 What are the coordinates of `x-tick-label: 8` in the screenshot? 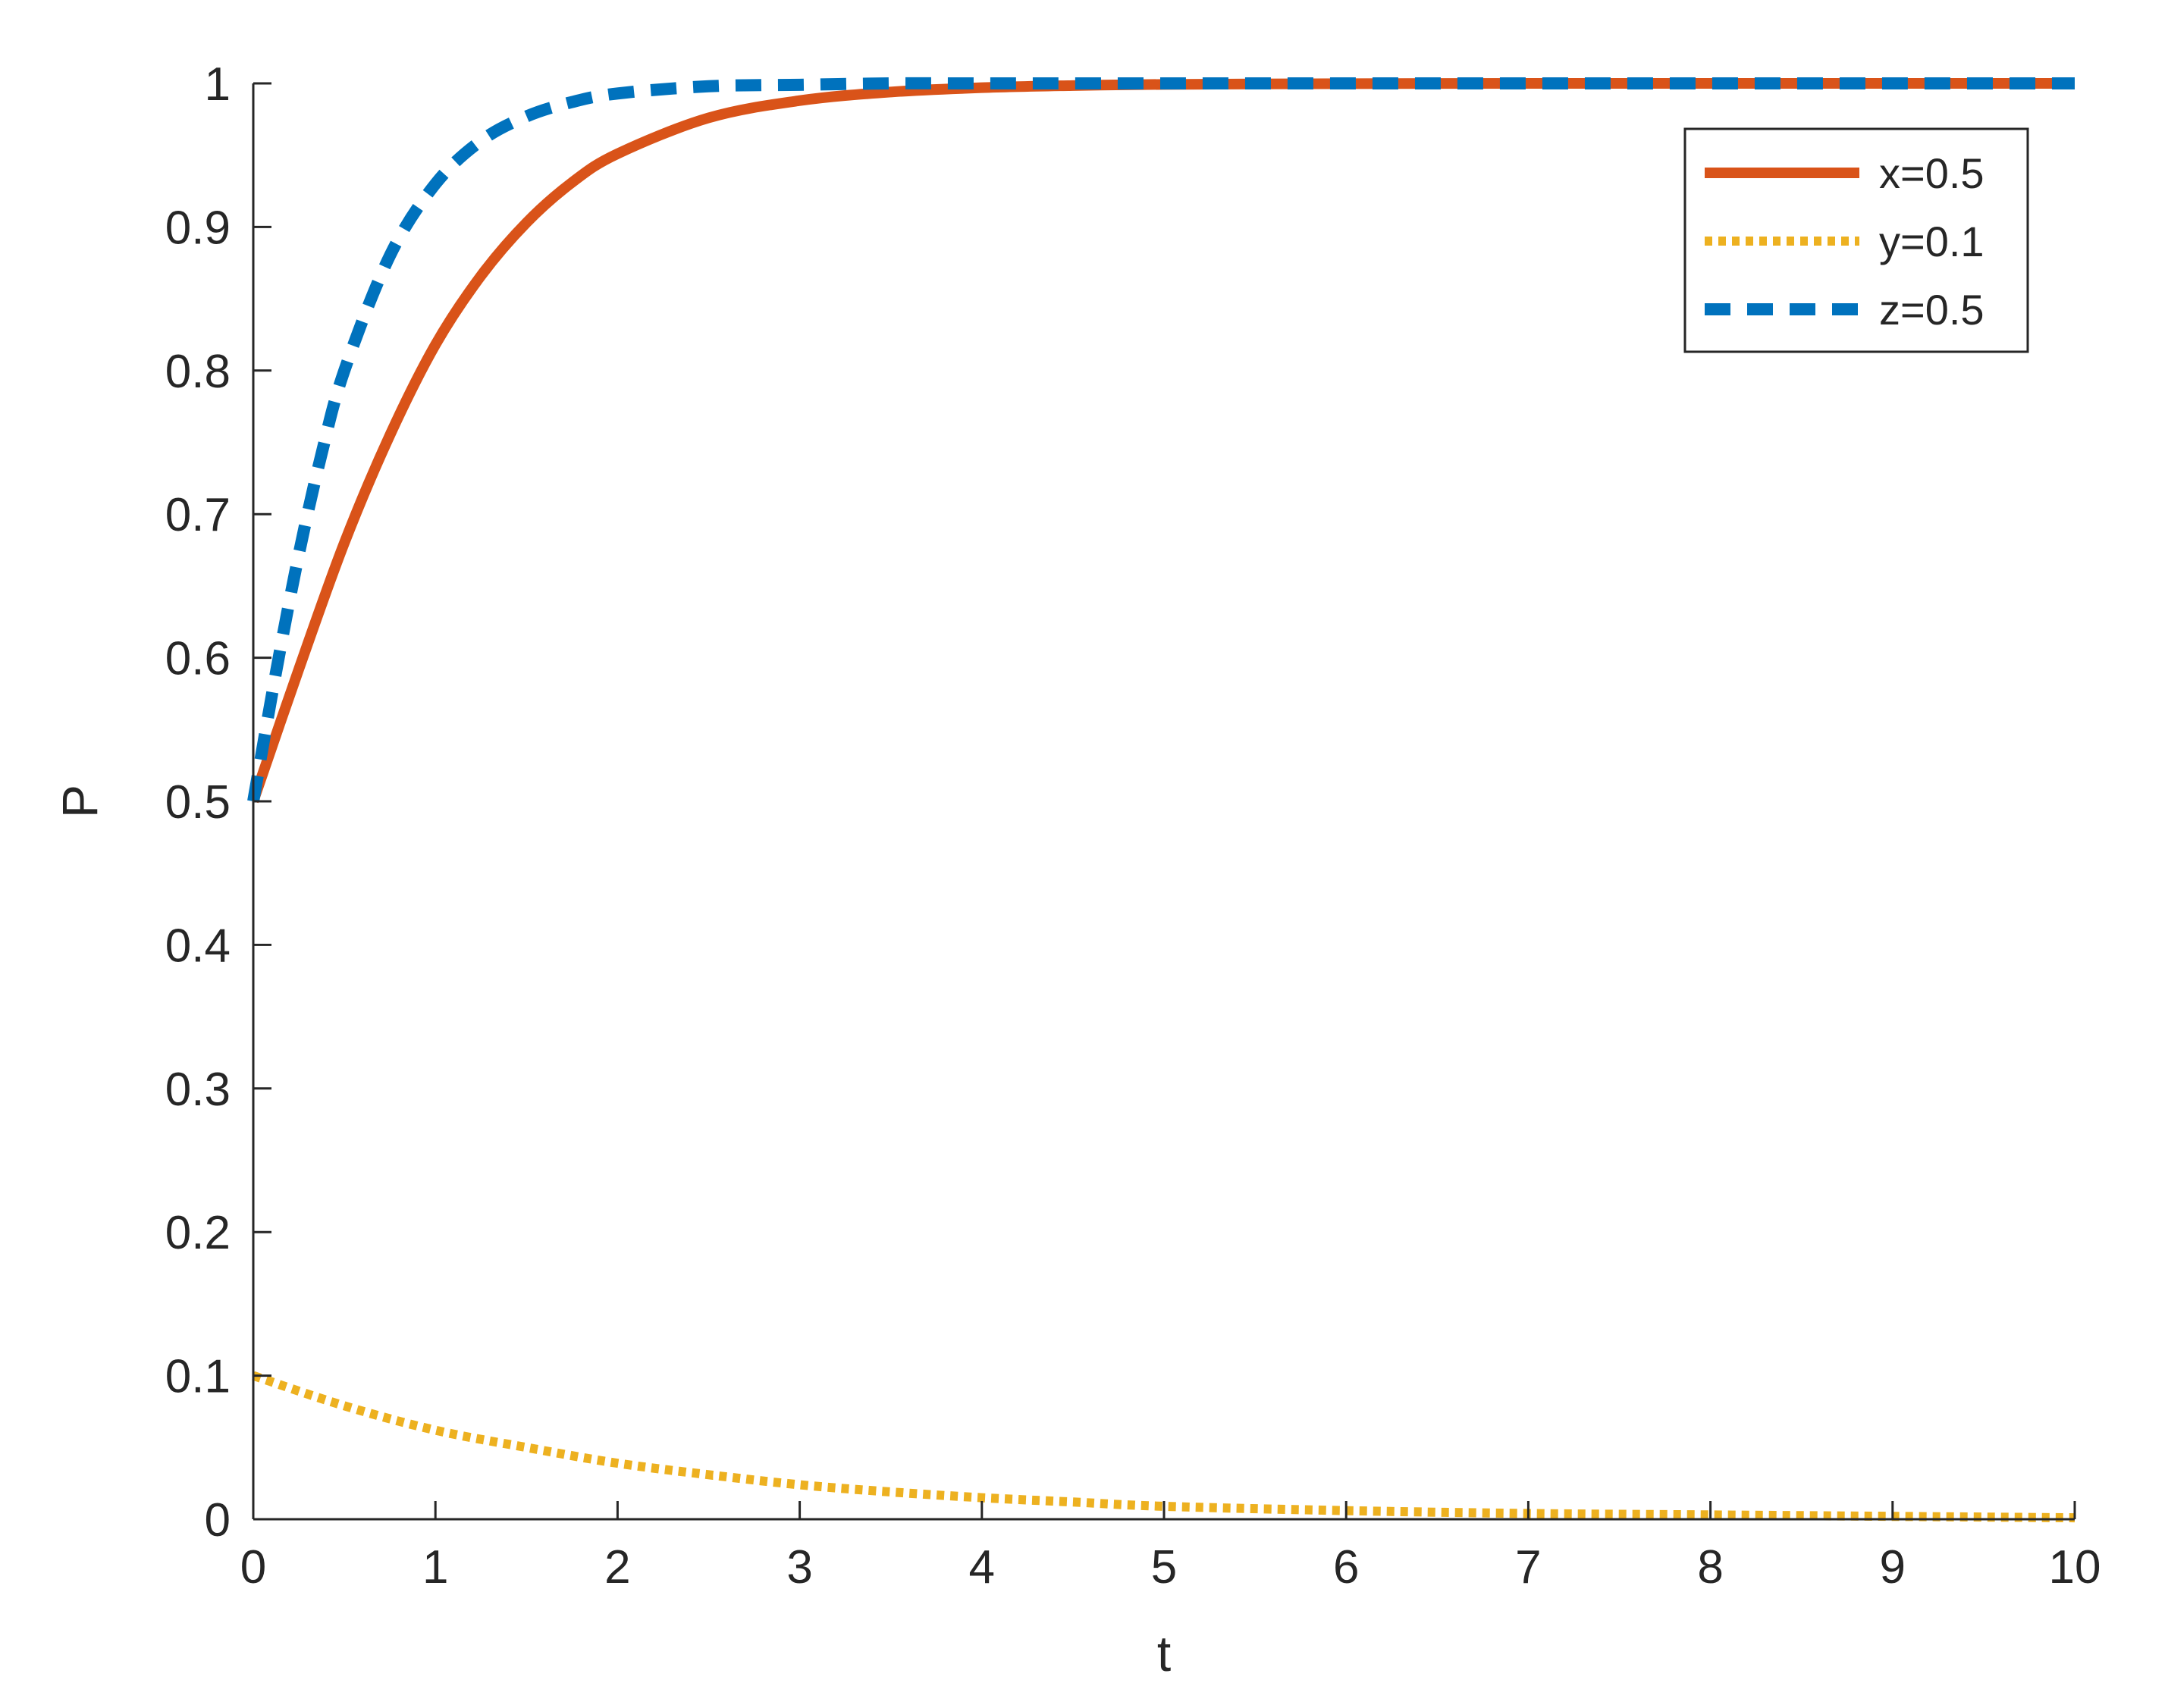 It's located at (1710, 1568).